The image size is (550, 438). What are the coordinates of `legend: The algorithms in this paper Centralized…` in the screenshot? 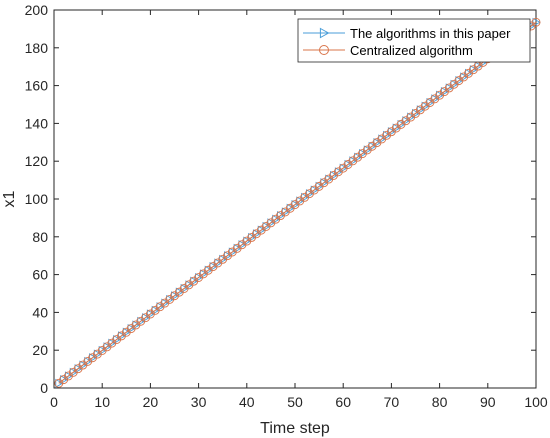 It's located at (414, 40).